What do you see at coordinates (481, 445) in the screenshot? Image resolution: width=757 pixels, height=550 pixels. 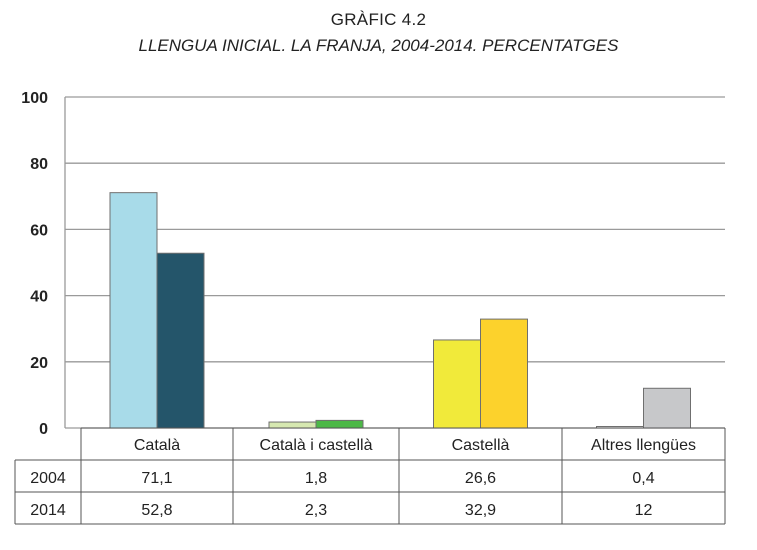 I see `x-category-label: Castellà` at bounding box center [481, 445].